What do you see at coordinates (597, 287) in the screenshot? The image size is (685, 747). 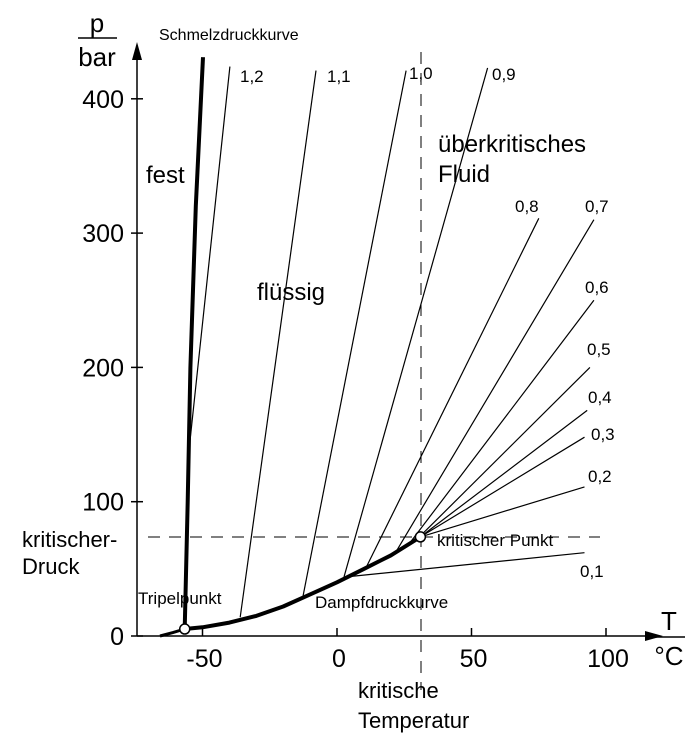 I see `isochore-label: 0,6` at bounding box center [597, 287].